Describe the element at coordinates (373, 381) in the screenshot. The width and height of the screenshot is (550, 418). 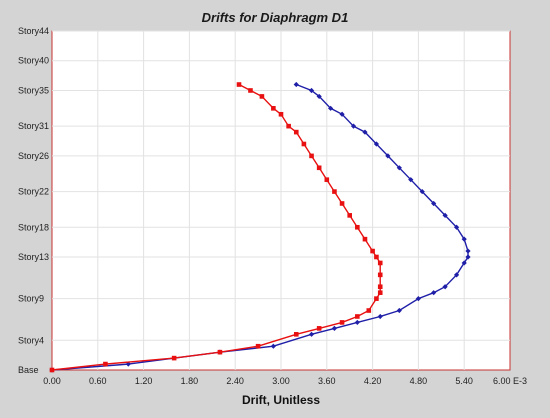
I see `x-tick-label: 4.20` at that location.